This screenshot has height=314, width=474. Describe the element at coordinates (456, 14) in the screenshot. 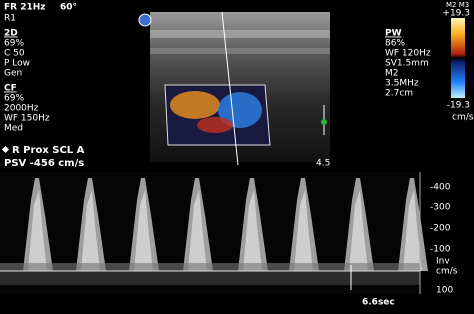

I see `color-bar-top: +19.3` at that location.